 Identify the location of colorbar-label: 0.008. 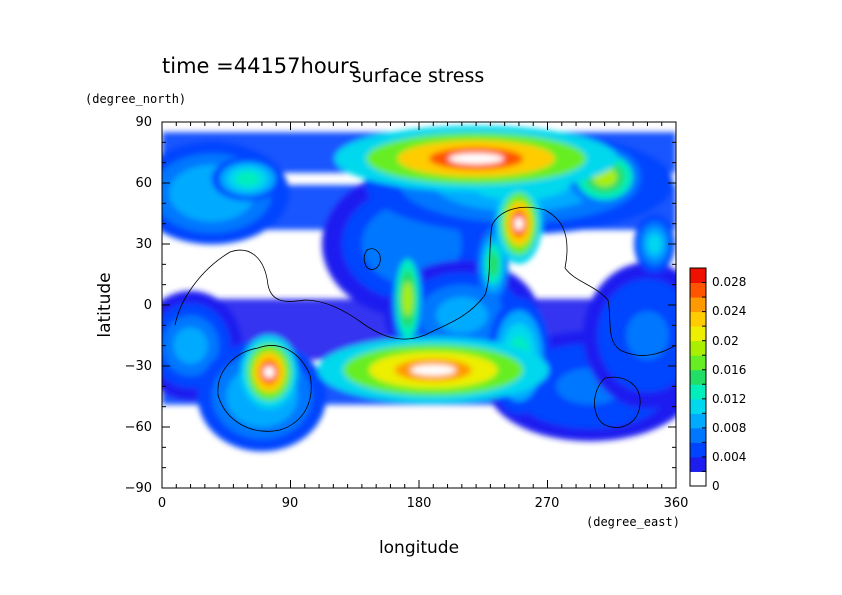
(729, 428).